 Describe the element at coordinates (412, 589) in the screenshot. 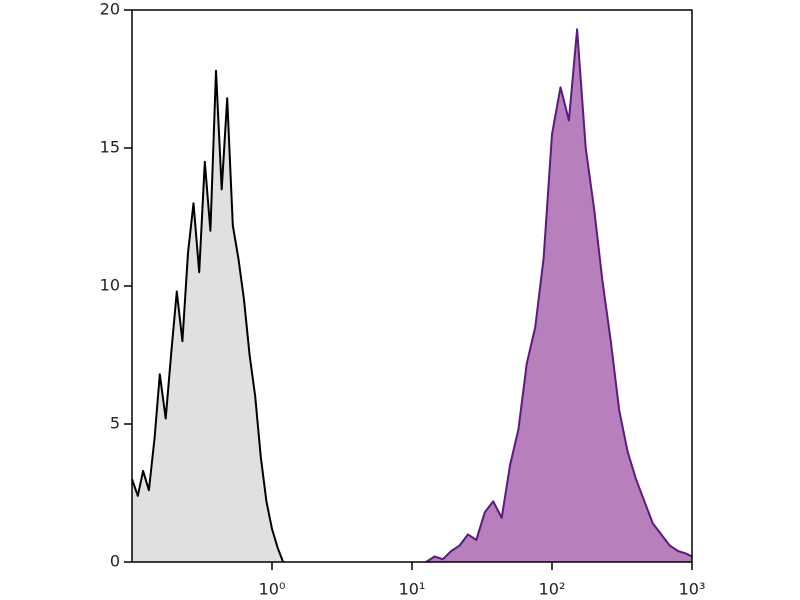

I see `x-tick-label: 10¹` at that location.